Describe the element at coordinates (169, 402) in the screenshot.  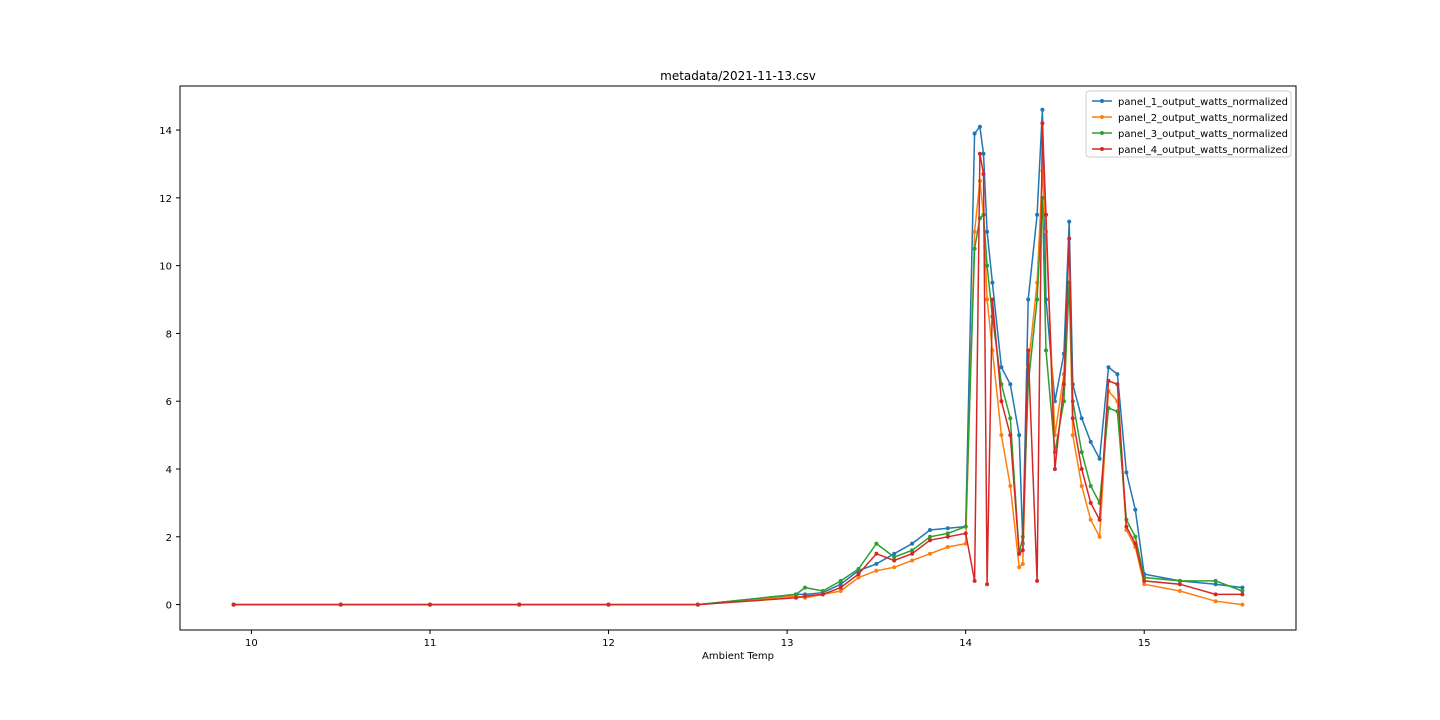
I see `y-tick-label: 6` at that location.